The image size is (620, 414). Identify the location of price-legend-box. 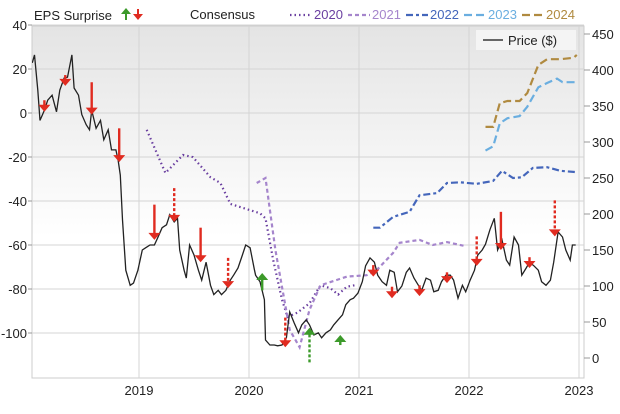
(526, 40).